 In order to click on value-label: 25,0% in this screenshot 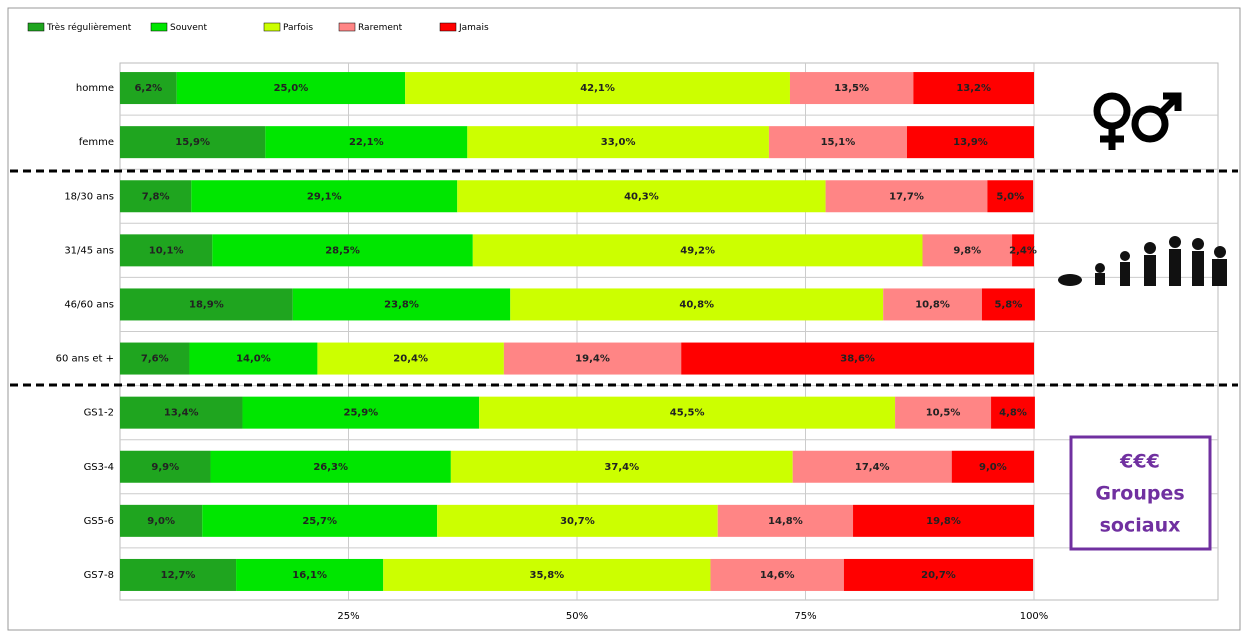, I will do `click(291, 88)`.